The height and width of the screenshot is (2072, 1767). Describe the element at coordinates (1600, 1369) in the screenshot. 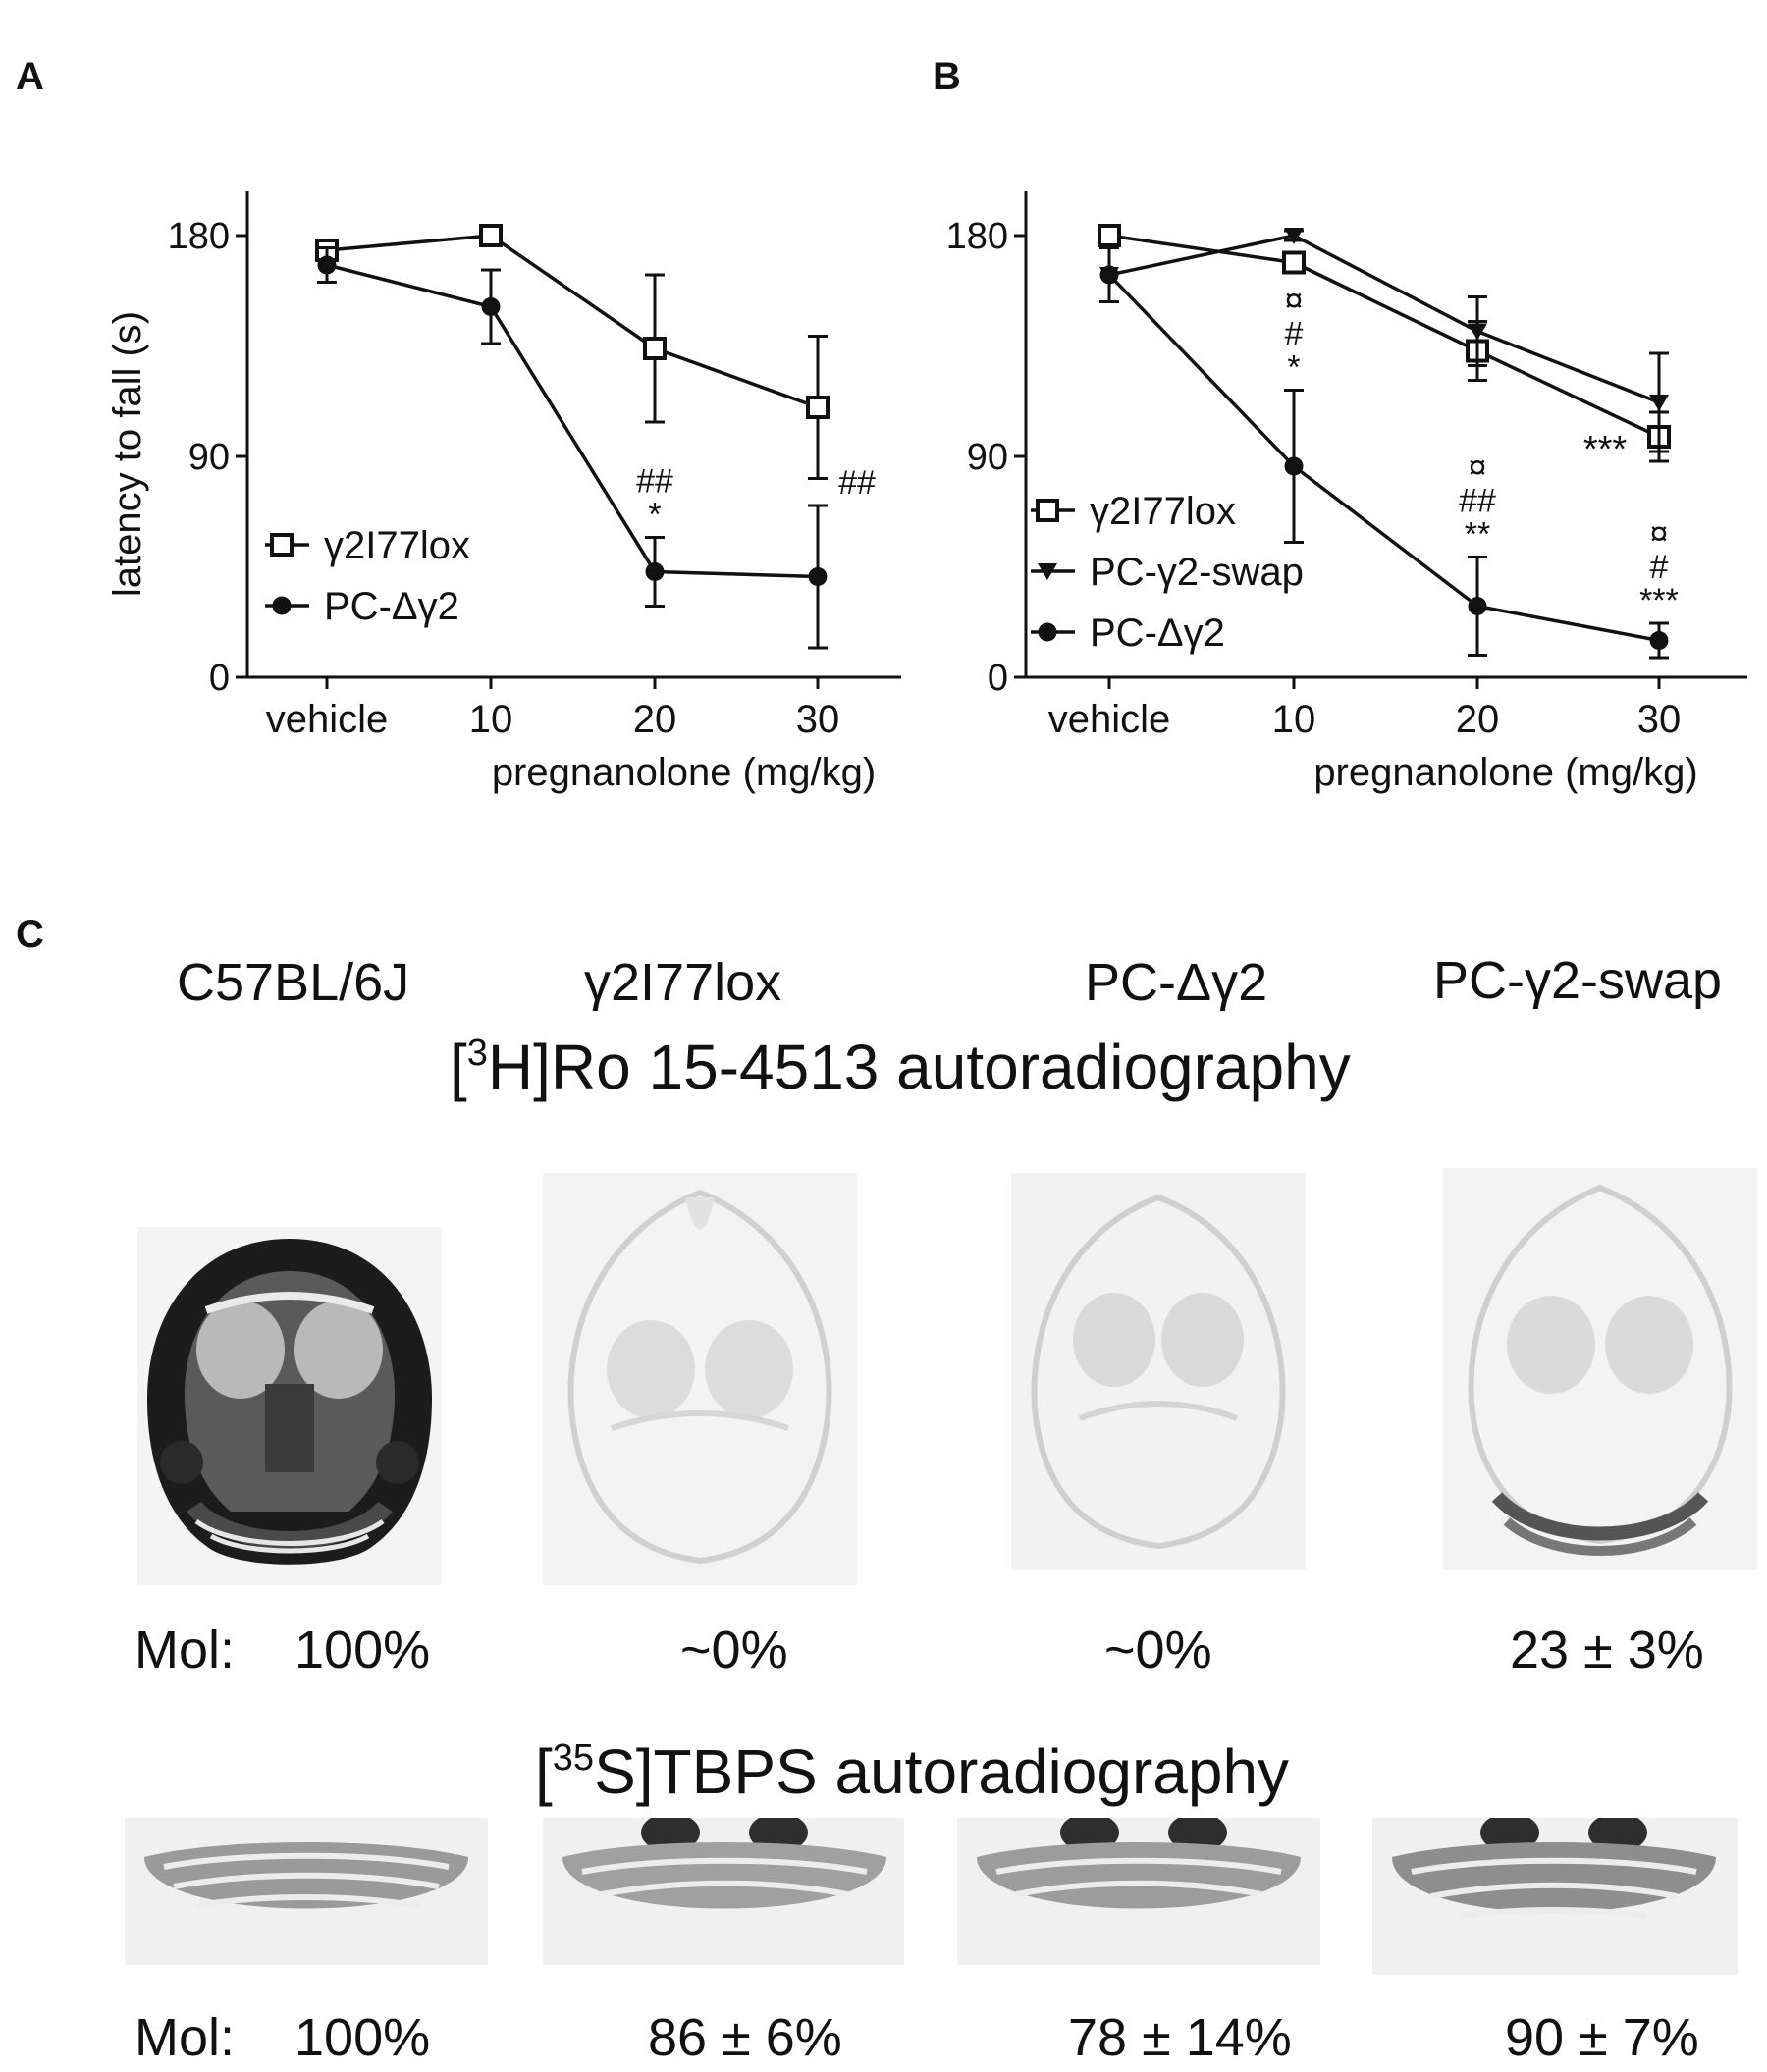

I see `brain-section-pc-swap` at that location.